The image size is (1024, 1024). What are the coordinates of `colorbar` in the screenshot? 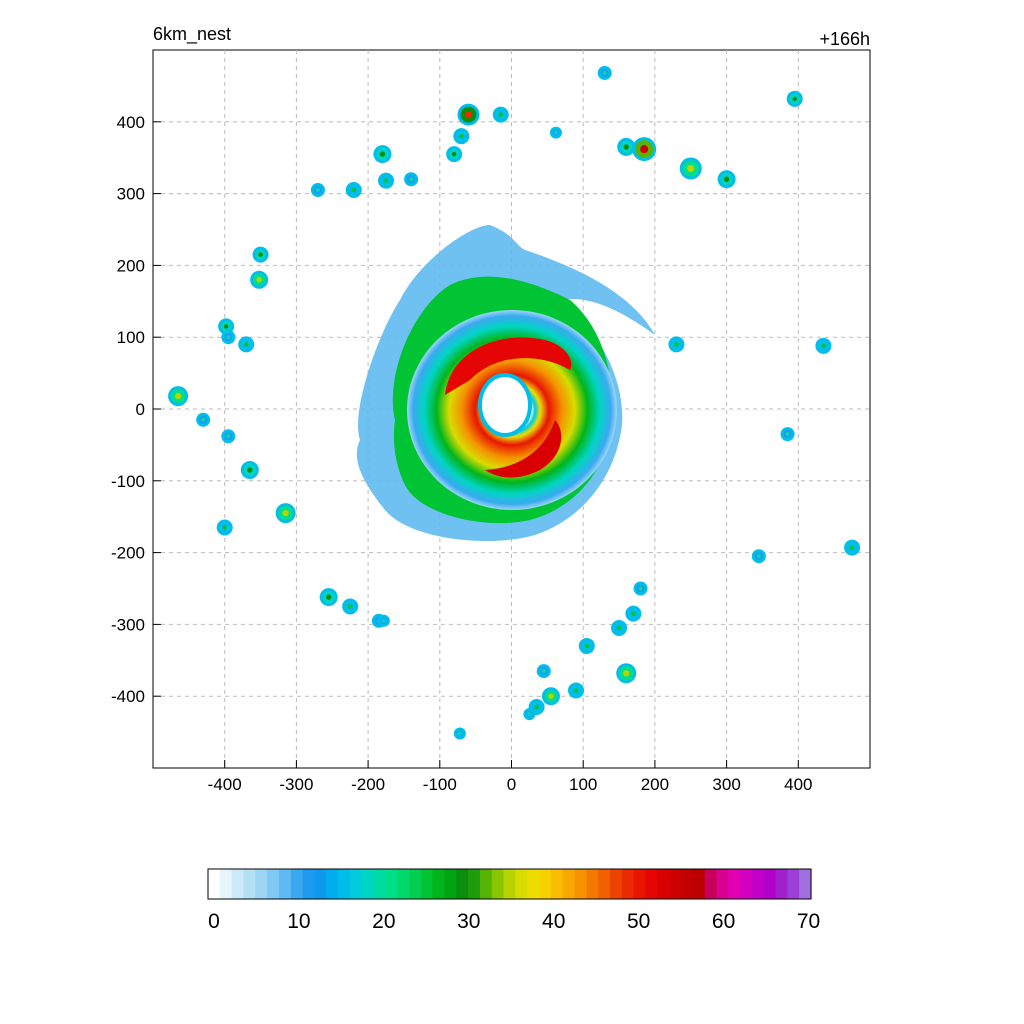 It's located at (510, 884).